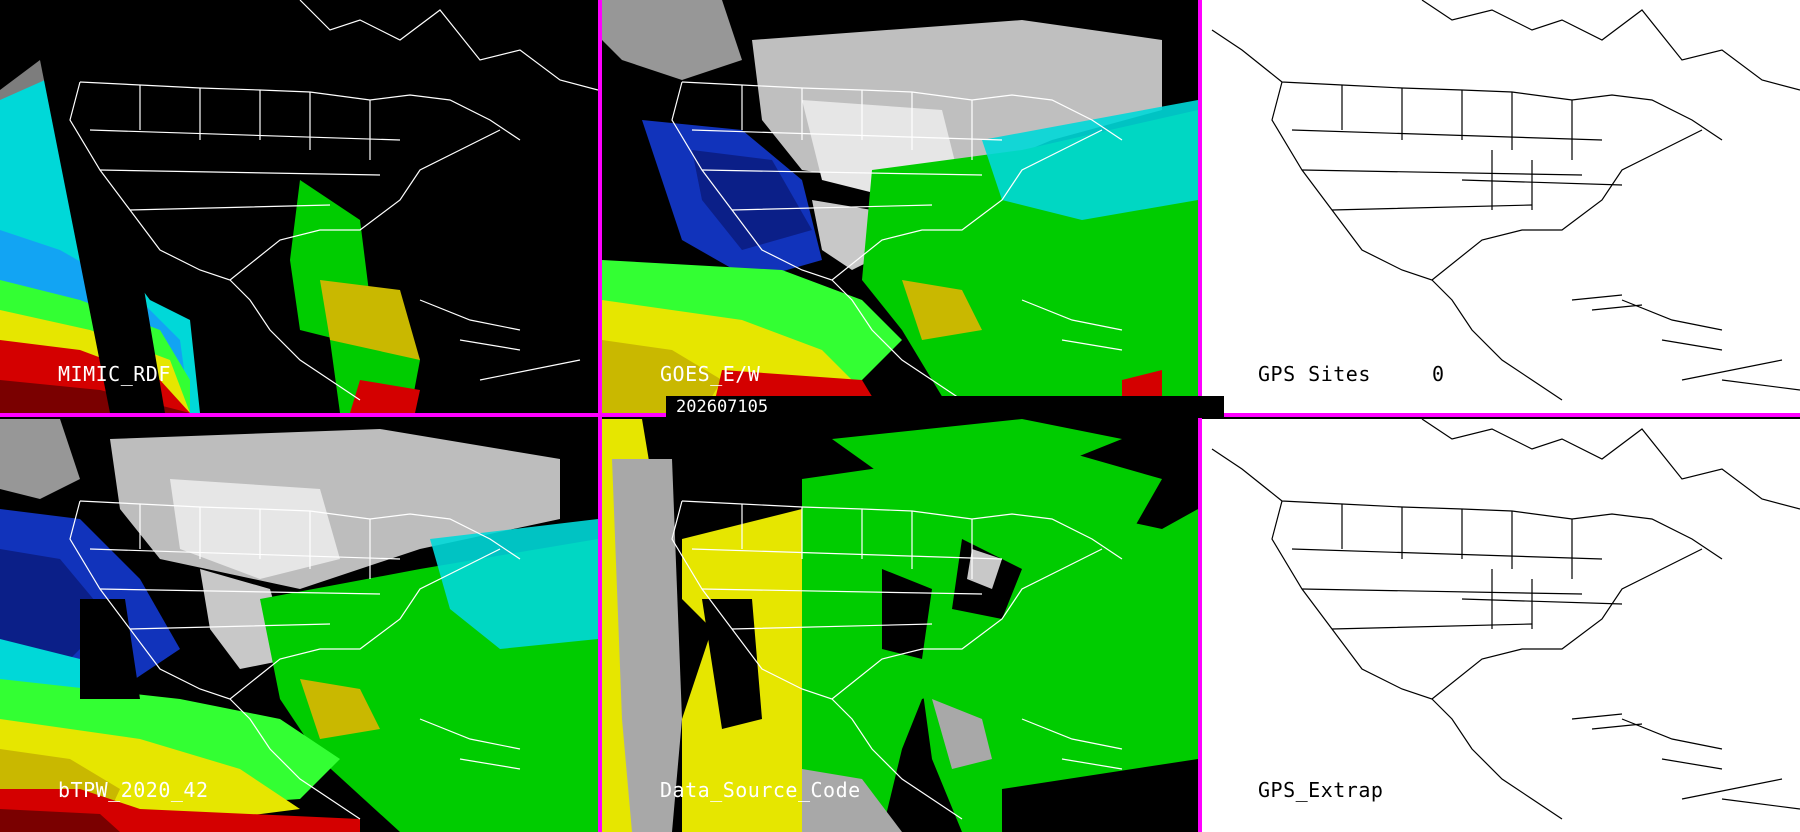 This screenshot has height=832, width=1800. Describe the element at coordinates (114, 374) in the screenshot. I see `panel-label: MIMIC_RDF` at that location.